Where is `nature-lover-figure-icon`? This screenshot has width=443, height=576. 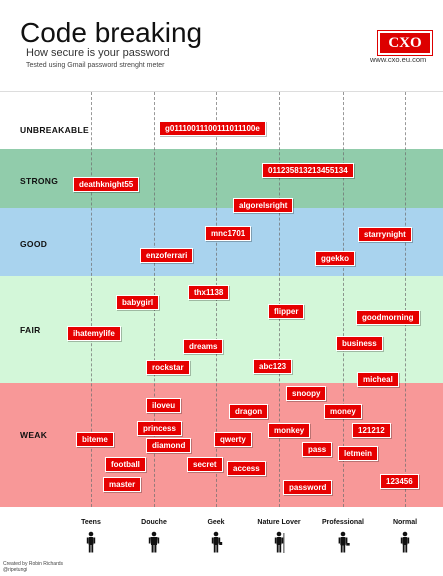
nature-lover-figure-icon is located at coordinates (279, 542).